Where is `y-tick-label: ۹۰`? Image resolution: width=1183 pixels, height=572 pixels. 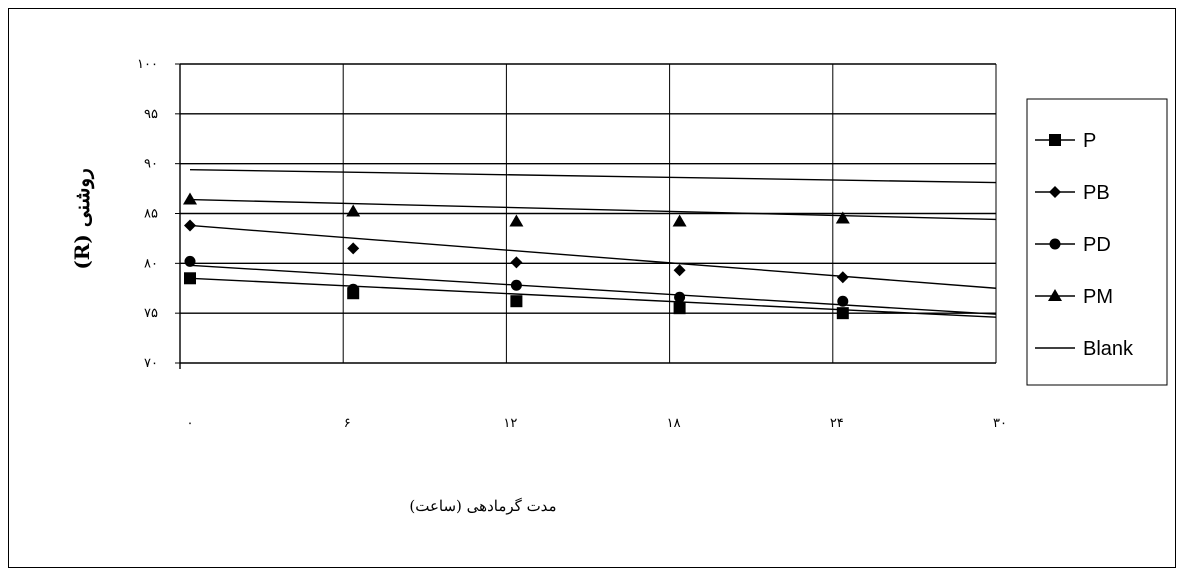 y-tick-label: ۹۰ is located at coordinates (151, 164).